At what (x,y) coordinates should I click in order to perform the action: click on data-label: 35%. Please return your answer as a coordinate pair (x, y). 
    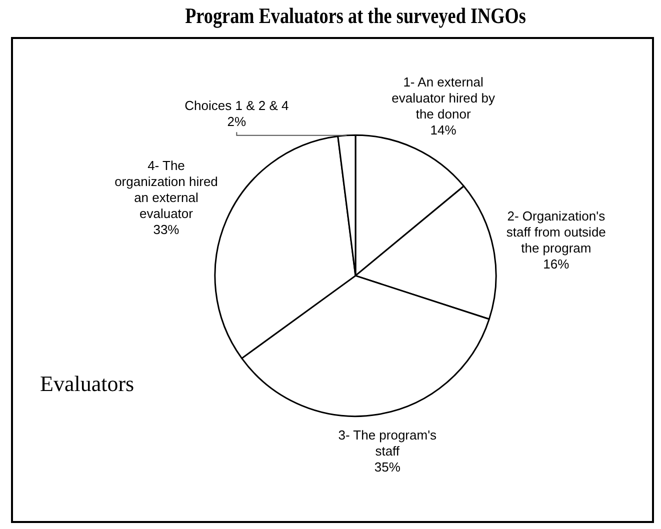
    Looking at the image, I should click on (387, 467).